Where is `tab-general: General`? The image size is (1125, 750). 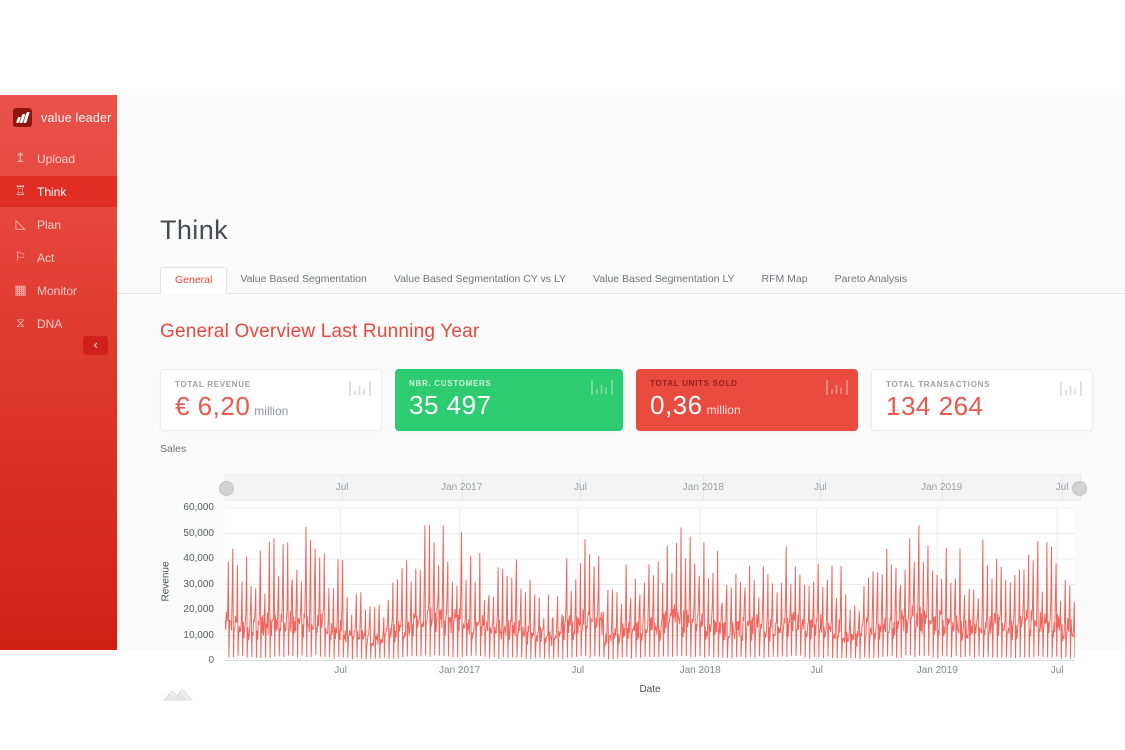
tab-general: General is located at coordinates (194, 280).